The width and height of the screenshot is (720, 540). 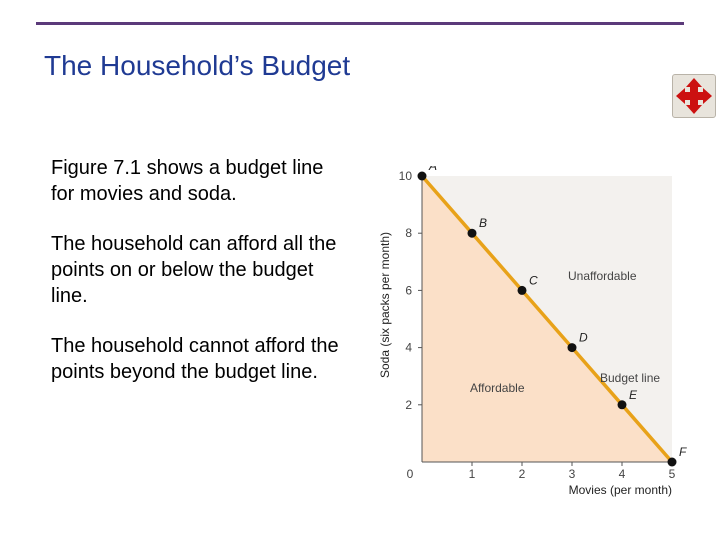 What do you see at coordinates (583, 338) in the screenshot?
I see `point-label: D` at bounding box center [583, 338].